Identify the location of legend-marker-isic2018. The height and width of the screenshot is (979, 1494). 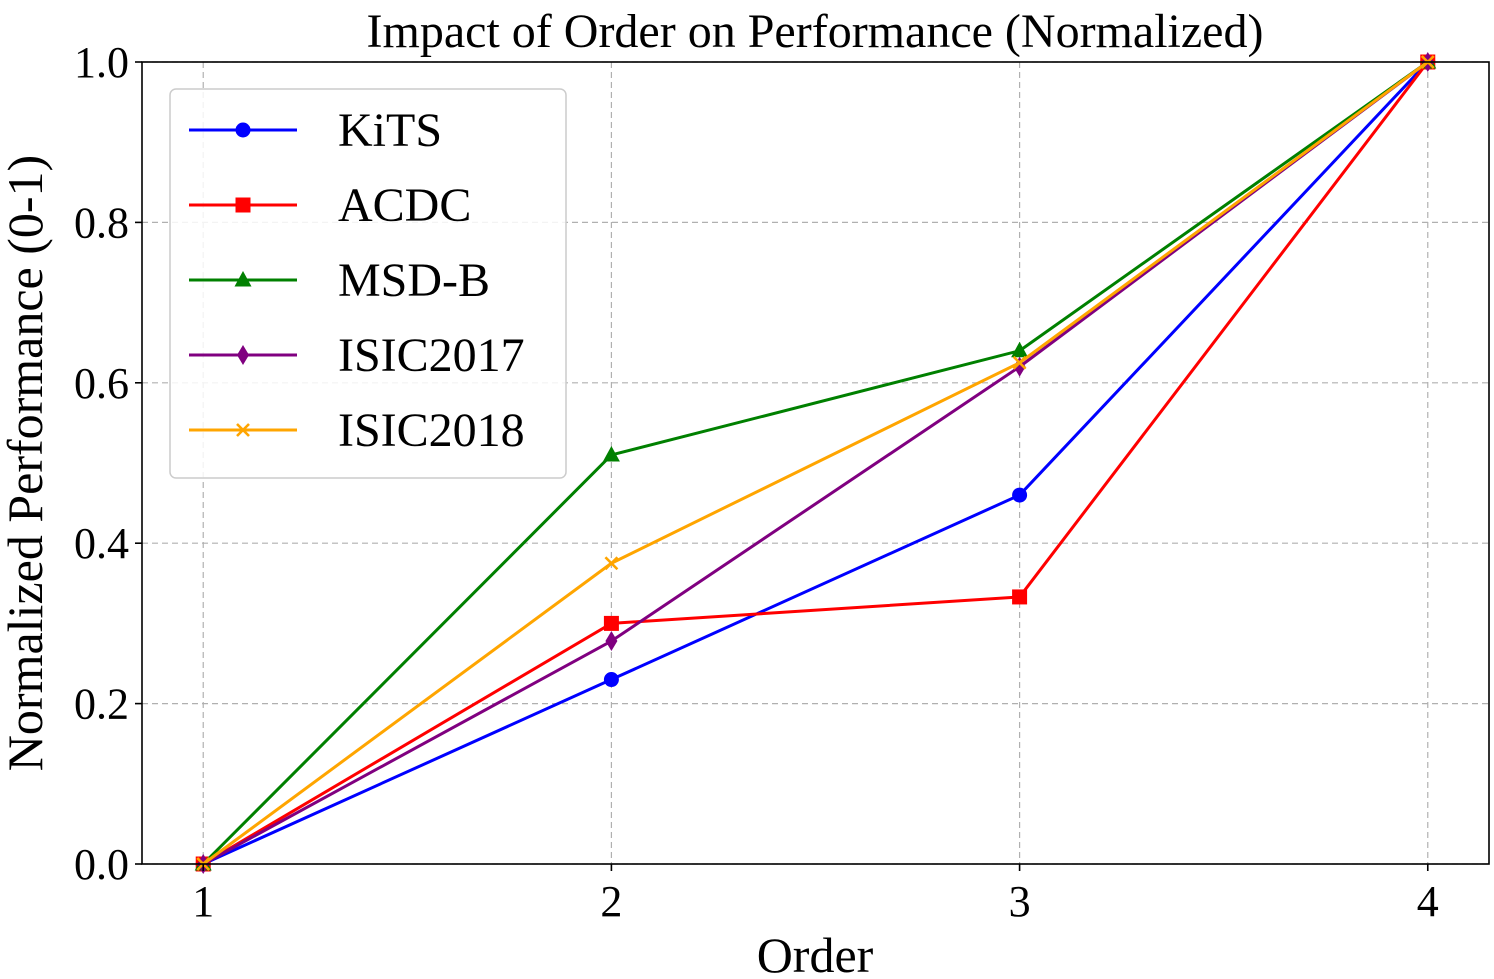
(243, 430).